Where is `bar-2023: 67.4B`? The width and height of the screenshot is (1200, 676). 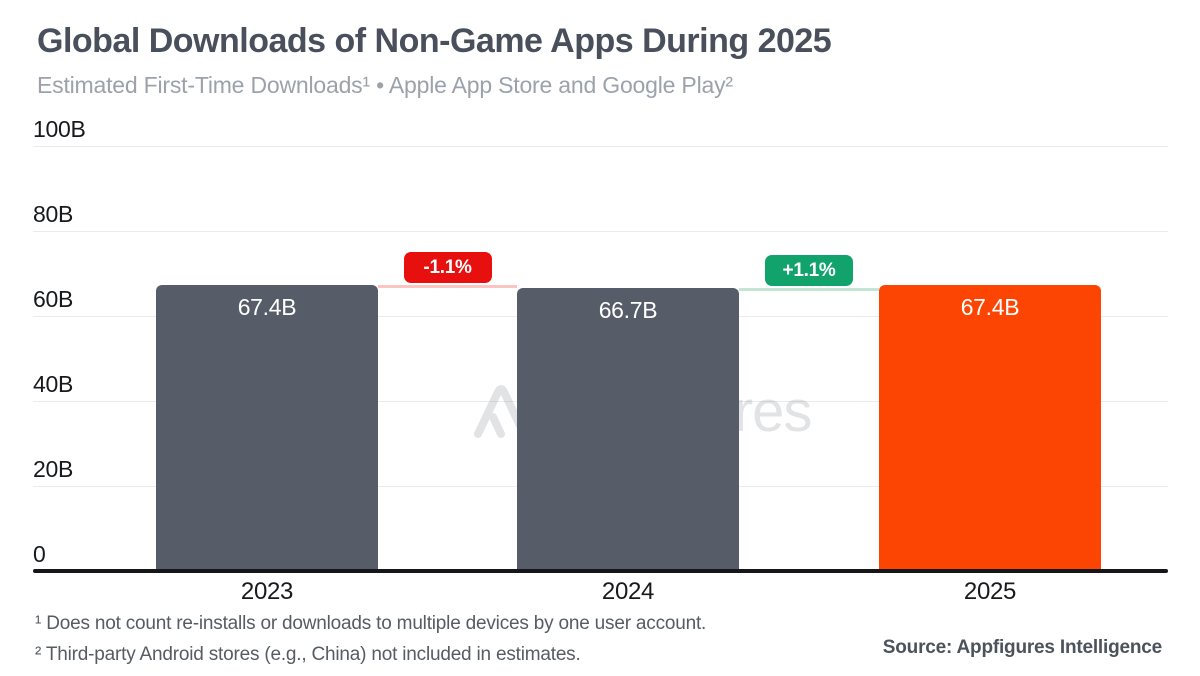 bar-2023: 67.4B is located at coordinates (267, 426).